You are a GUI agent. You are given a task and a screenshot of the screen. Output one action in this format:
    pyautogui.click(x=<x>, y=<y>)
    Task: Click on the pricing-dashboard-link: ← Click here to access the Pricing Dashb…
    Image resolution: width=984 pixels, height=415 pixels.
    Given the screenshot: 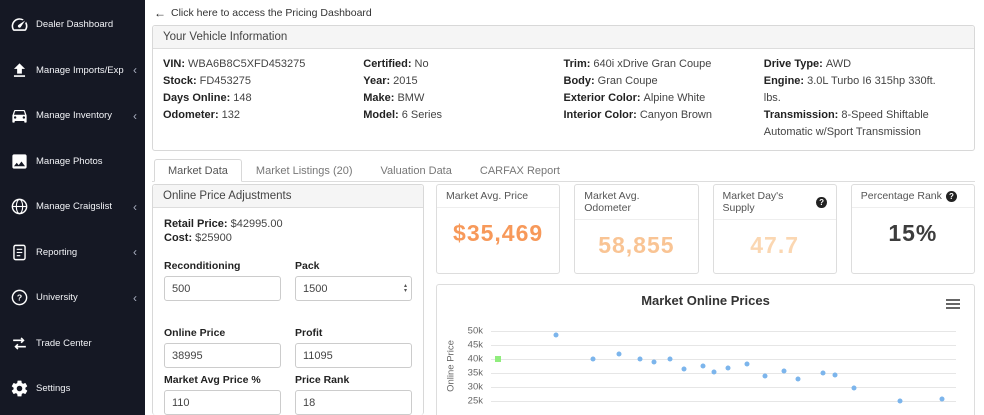 What is the action you would take?
    pyautogui.click(x=563, y=12)
    